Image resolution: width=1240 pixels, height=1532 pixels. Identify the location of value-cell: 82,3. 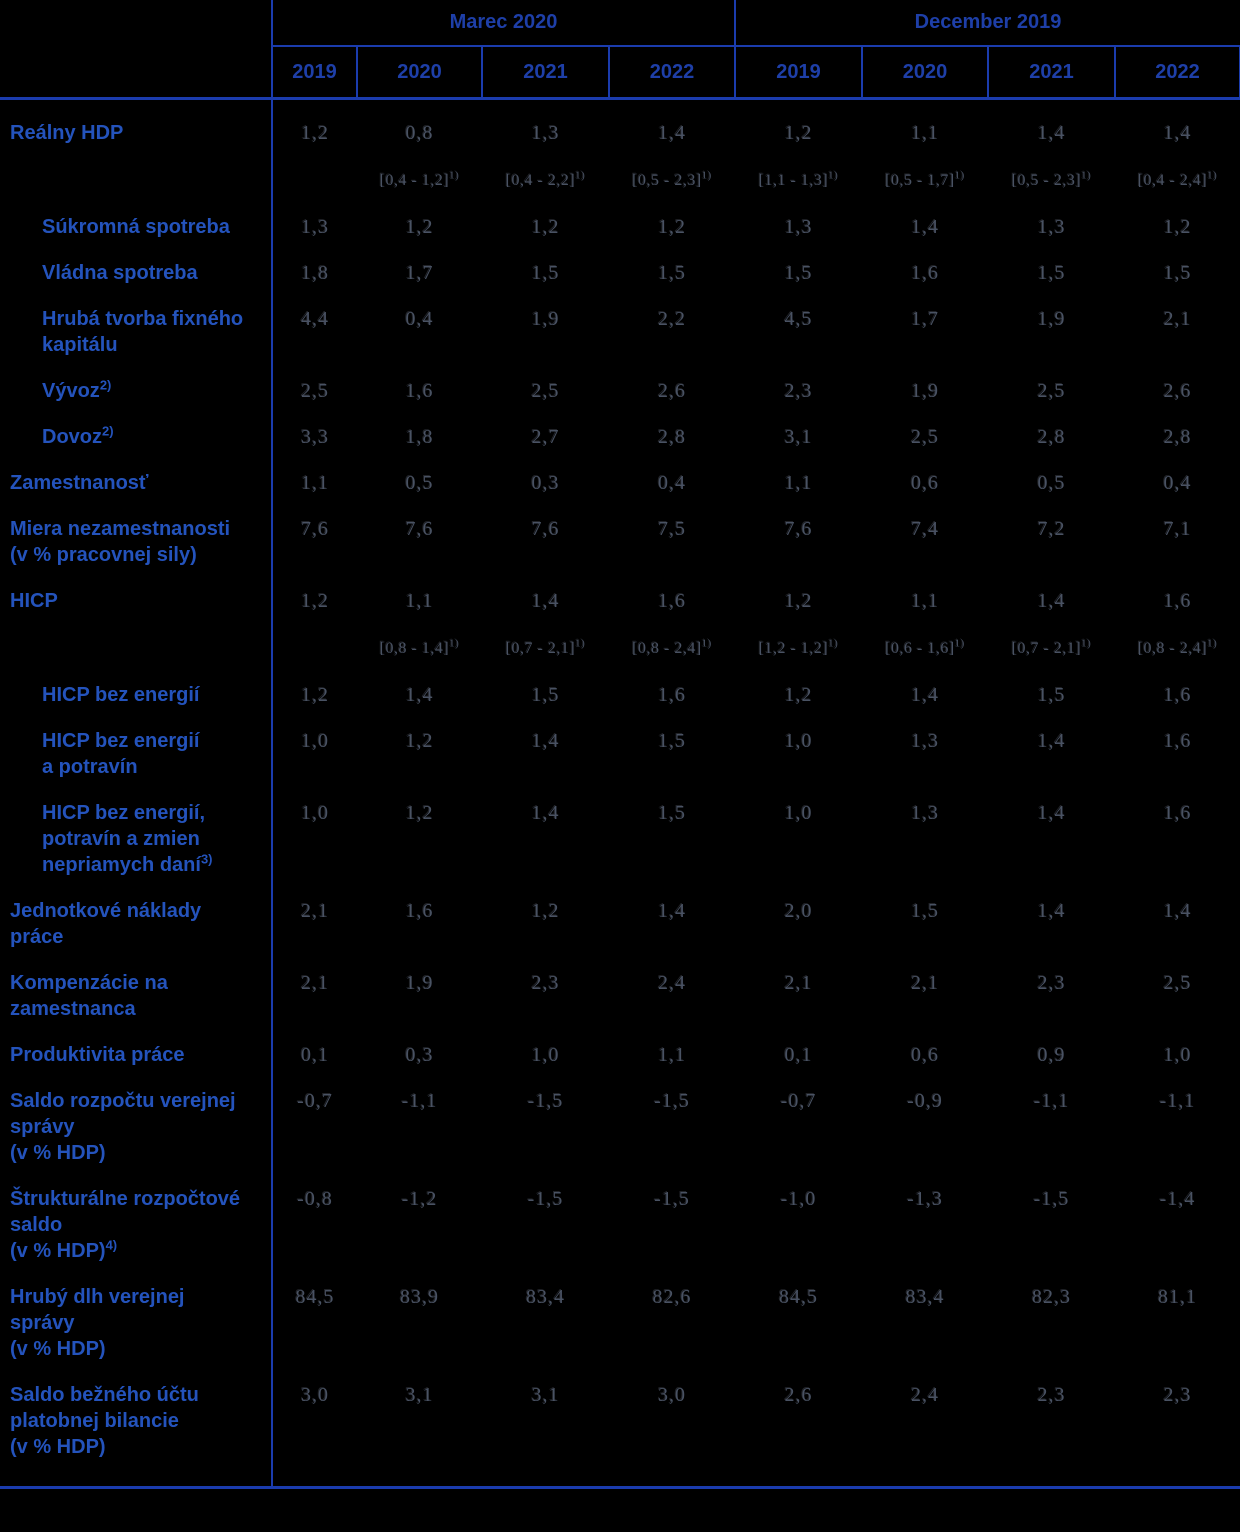
(1051, 1297).